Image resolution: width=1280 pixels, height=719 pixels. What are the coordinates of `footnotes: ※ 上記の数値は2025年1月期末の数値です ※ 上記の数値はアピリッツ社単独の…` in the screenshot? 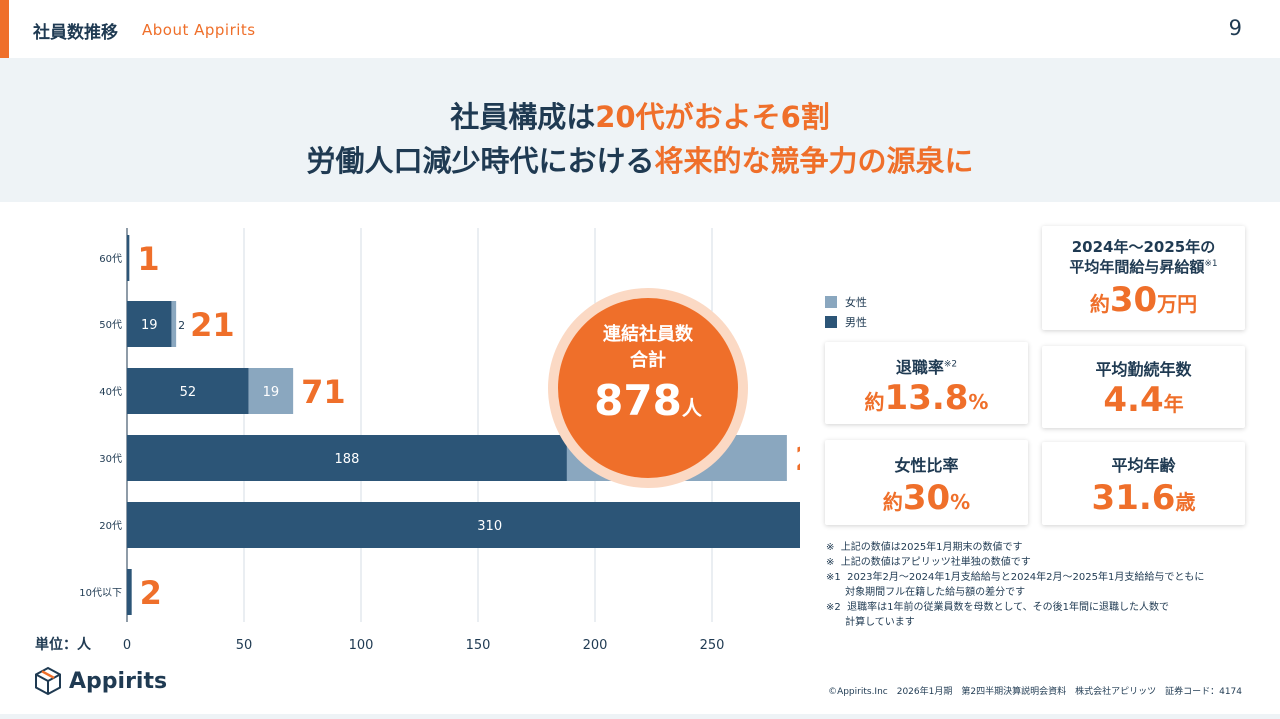 It's located at (1015, 585).